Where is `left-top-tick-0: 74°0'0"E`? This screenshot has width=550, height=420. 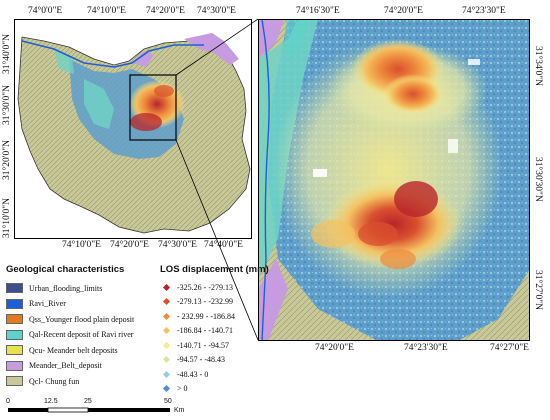
left-top-tick-0: 74°0'0"E is located at coordinates (45, 11).